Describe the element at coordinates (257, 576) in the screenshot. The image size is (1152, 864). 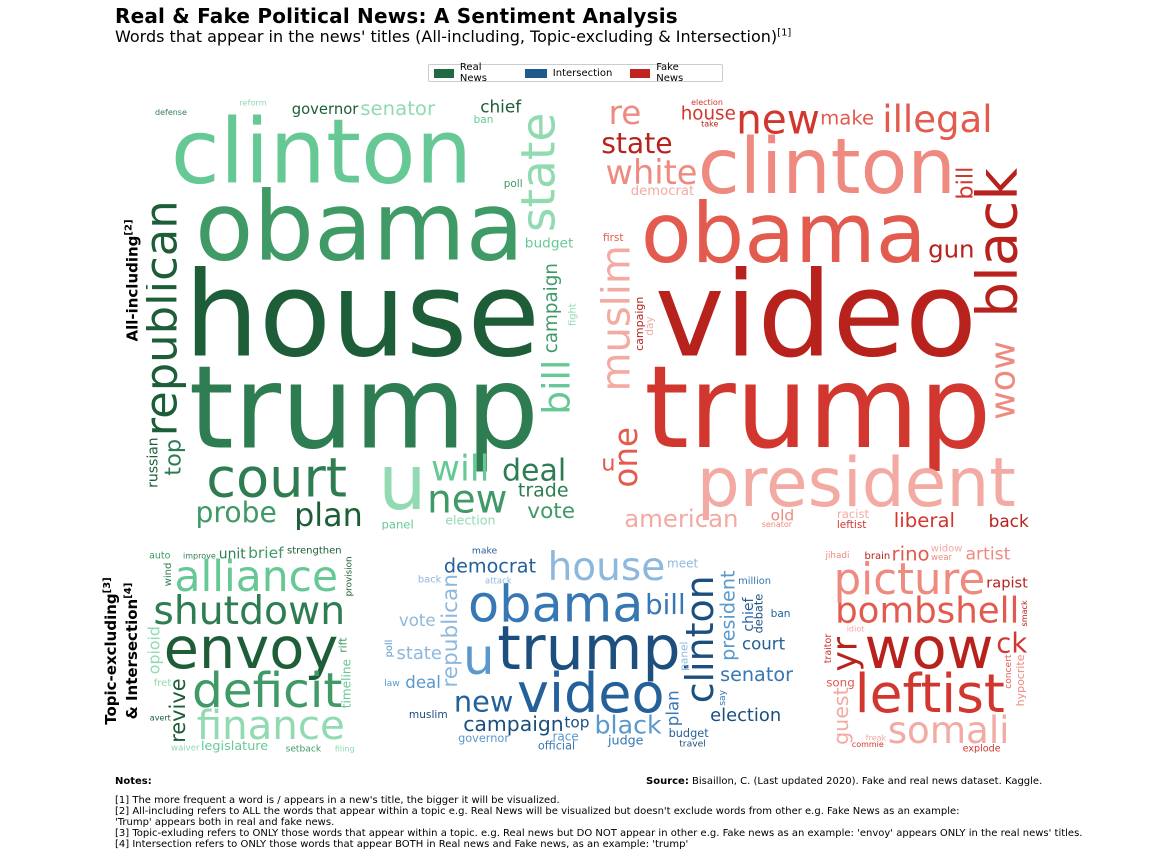
I see `word-alliance: alliance` at that location.